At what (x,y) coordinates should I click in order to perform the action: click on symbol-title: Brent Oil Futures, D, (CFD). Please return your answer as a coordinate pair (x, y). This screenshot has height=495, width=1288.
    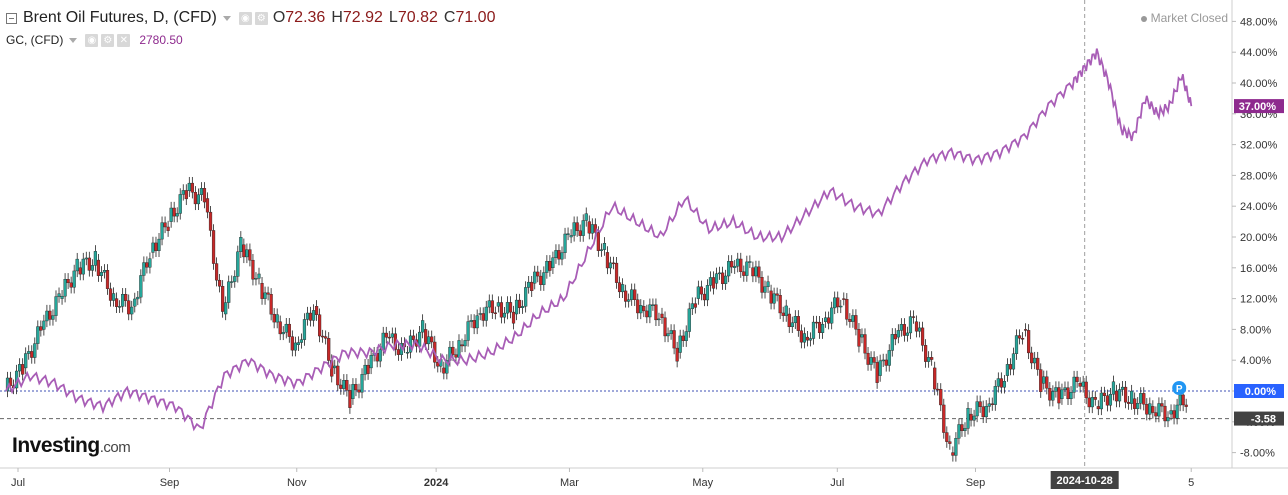
    Looking at the image, I should click on (120, 17).